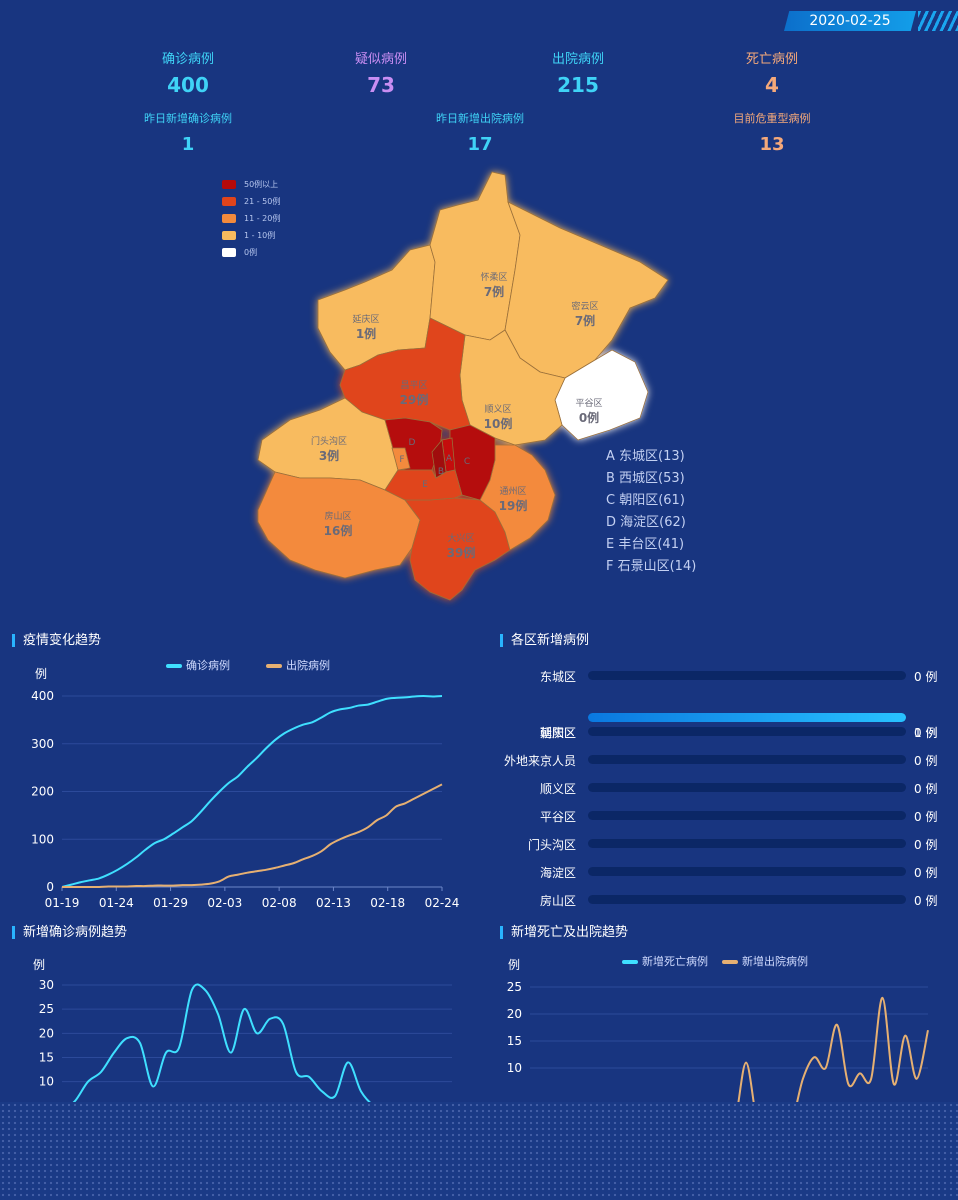 This screenshot has height=1200, width=958. What do you see at coordinates (461, 552) in the screenshot?
I see `region-count: 39例` at bounding box center [461, 552].